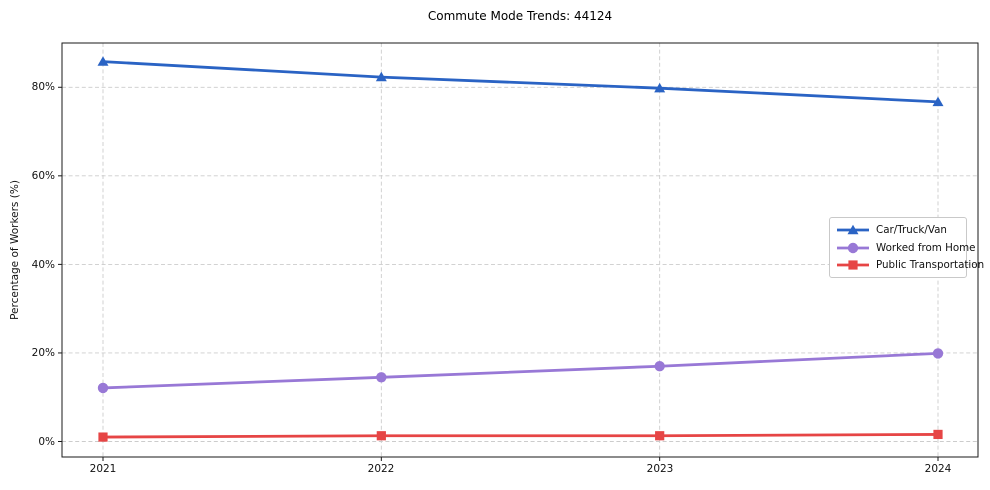 This screenshot has width=990, height=490. I want to click on legend-item-worked-from-home: Worked from Home, so click(905, 248).